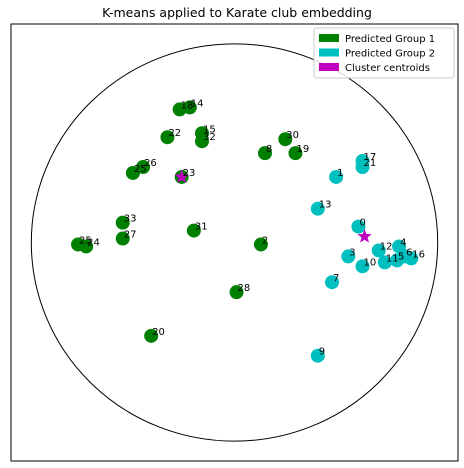 The image size is (464, 468). What do you see at coordinates (390, 39) in the screenshot?
I see `legend-label-group1: Predicted Group 1` at bounding box center [390, 39].